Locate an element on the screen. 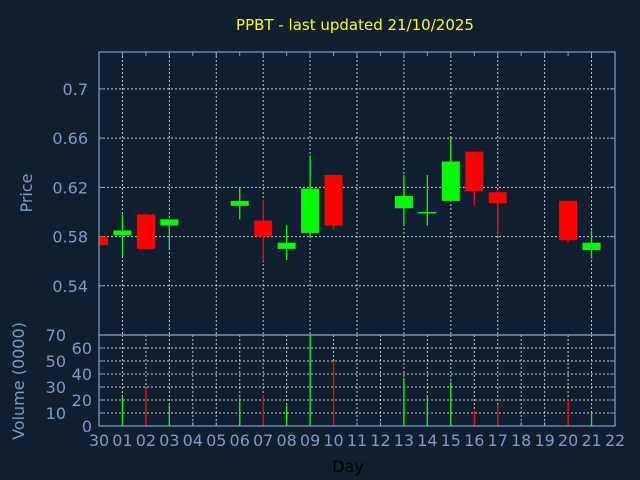 The width and height of the screenshot is (640, 480). x-tick-label: 16 is located at coordinates (474, 440).